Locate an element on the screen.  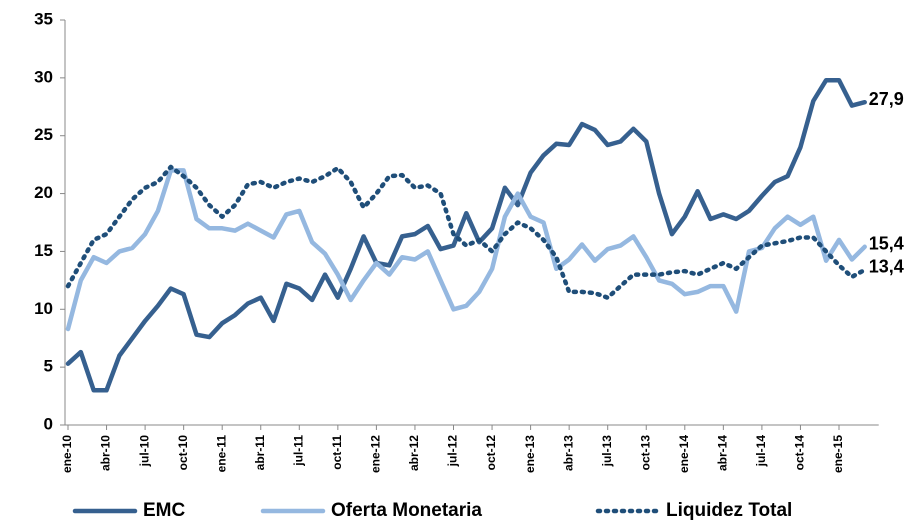
x-tick-label: jul-14 is located at coordinates (761, 451).